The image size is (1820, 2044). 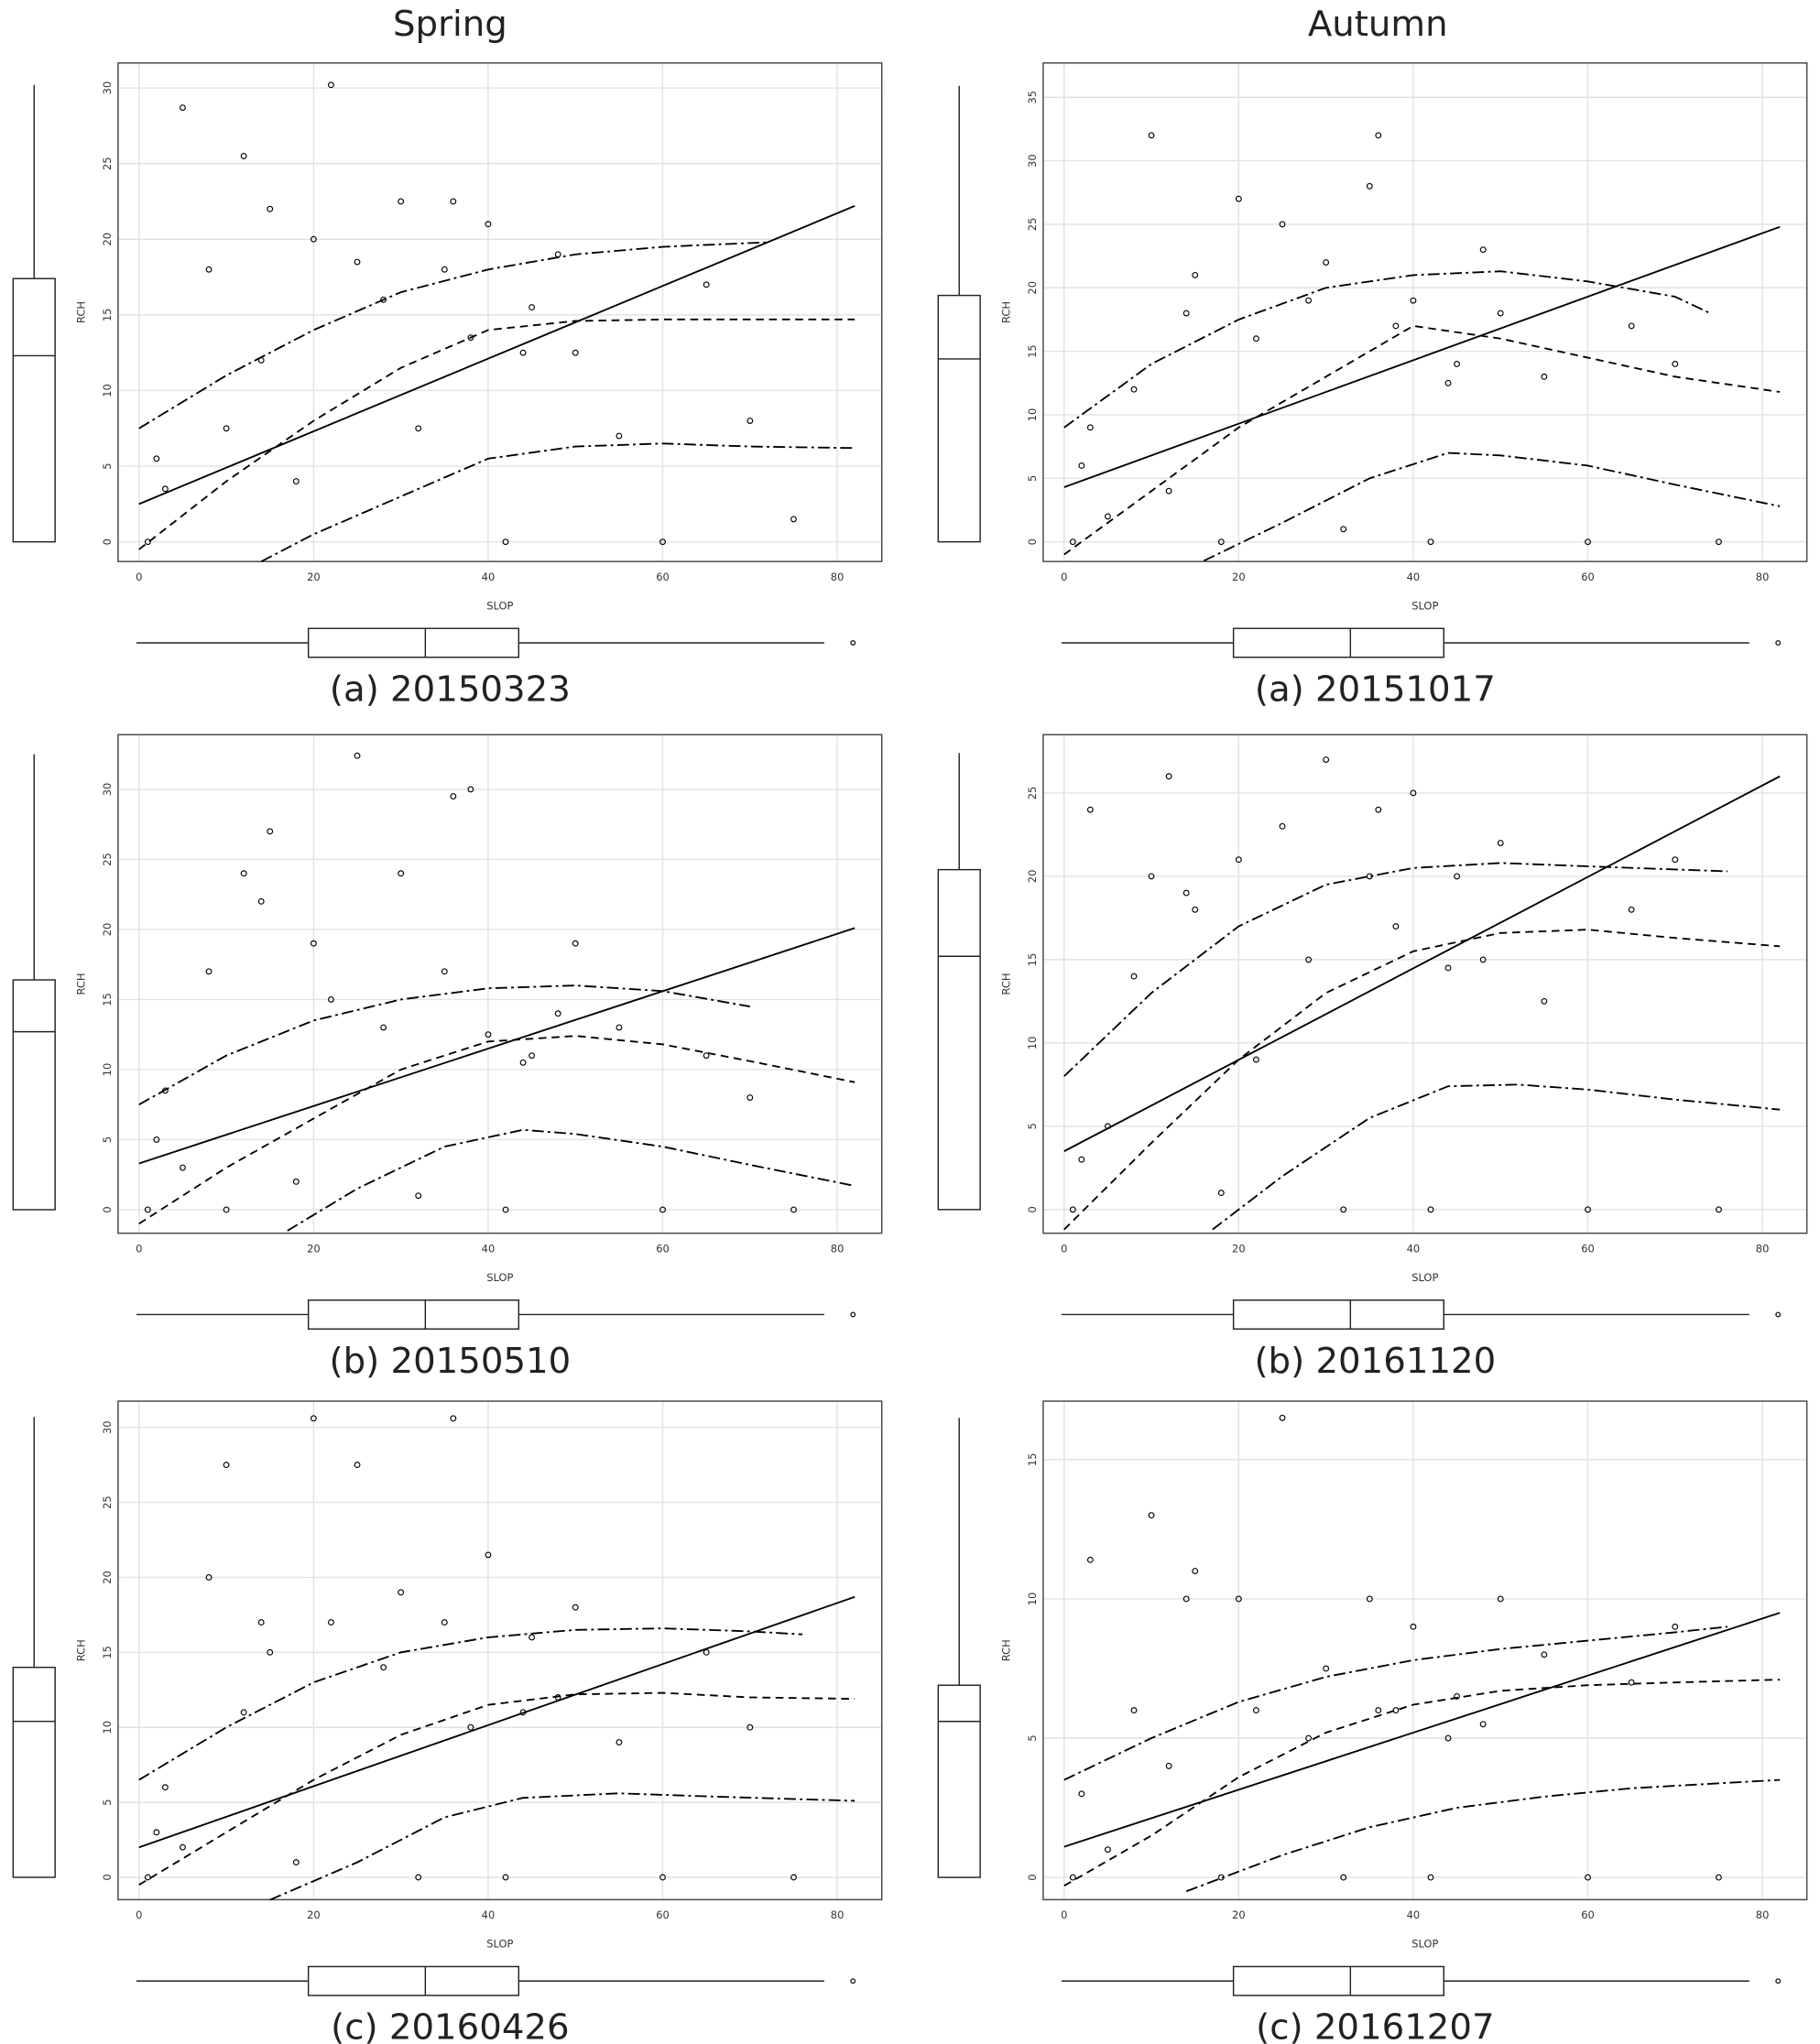 I want to click on panel-title: (c) 20160426, so click(x=450, y=2026).